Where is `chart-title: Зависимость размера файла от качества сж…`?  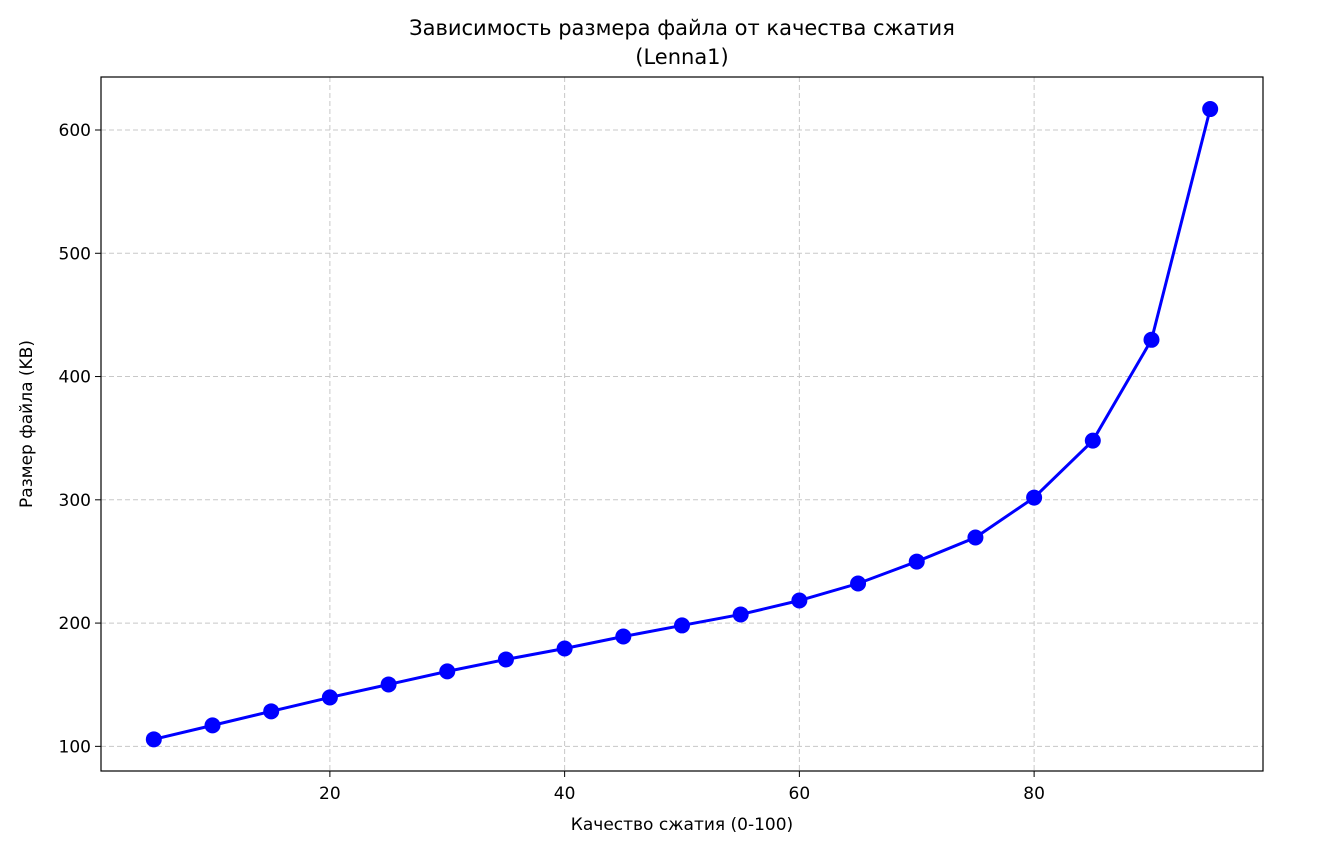 chart-title: Зависимость размера файла от качества сж… is located at coordinates (682, 42).